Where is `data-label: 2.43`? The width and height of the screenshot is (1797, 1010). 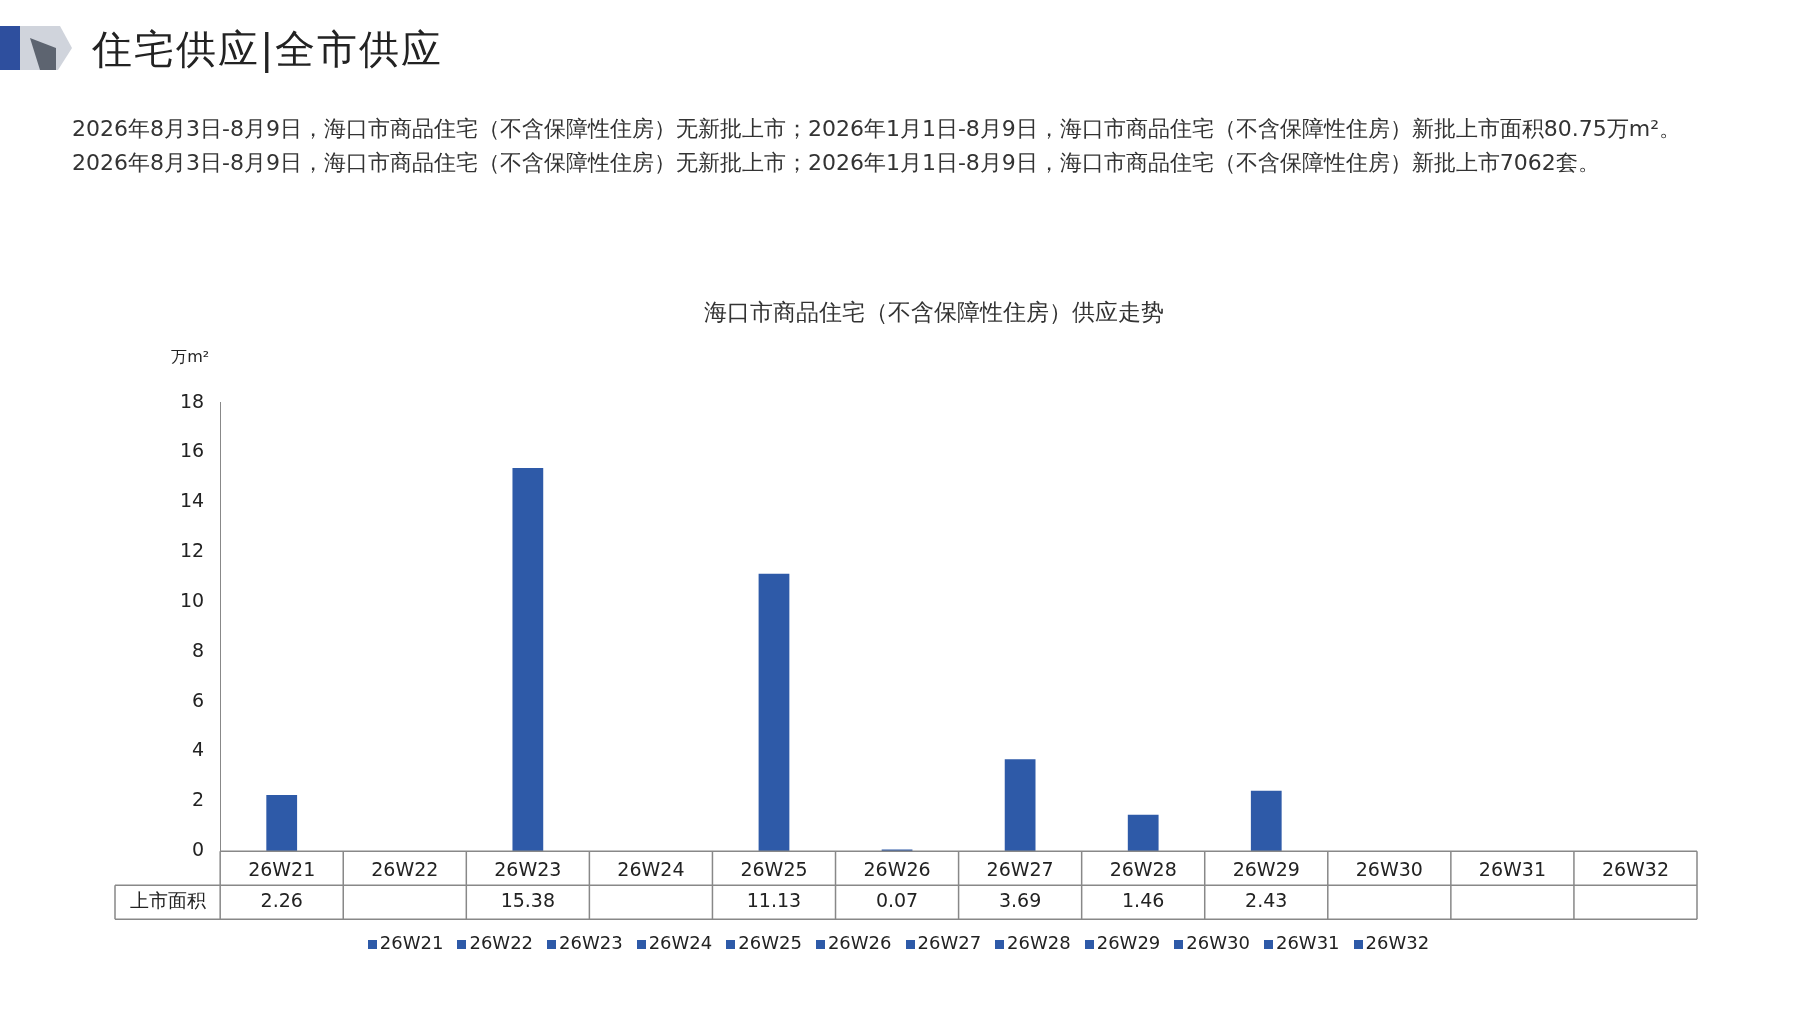 data-label: 2.43 is located at coordinates (1266, 900).